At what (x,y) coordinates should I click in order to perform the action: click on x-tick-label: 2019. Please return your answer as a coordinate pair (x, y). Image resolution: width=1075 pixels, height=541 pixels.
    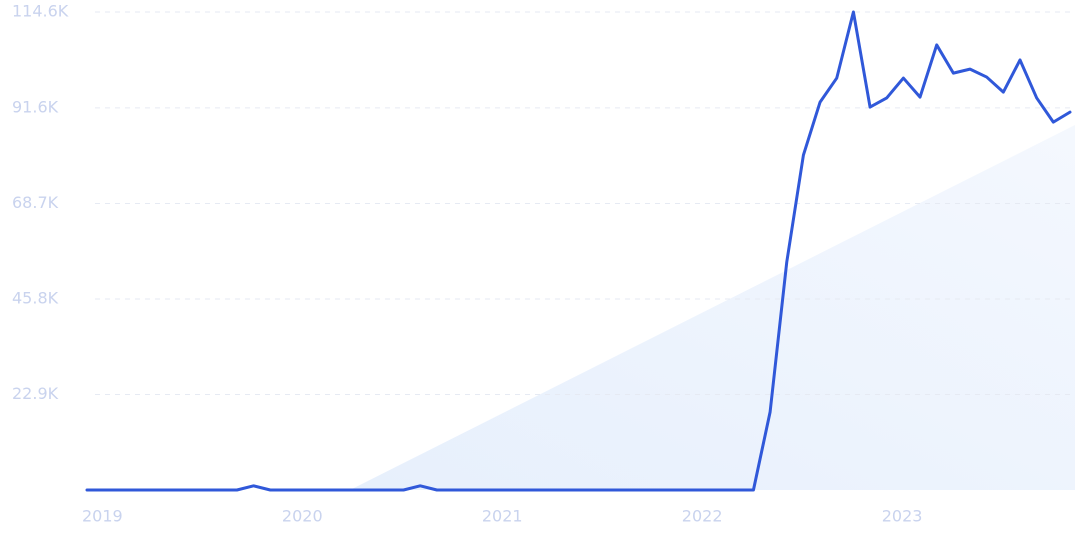
    Looking at the image, I should click on (102, 516).